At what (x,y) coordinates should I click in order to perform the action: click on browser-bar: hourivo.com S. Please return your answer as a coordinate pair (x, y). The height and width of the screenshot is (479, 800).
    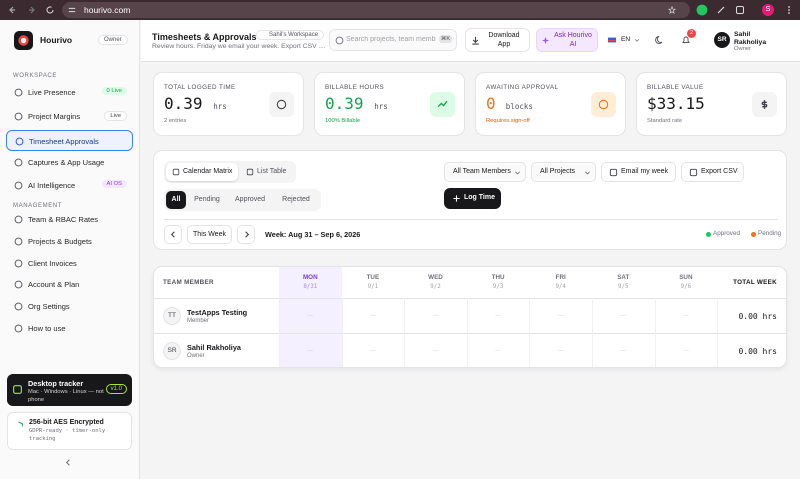
    Looking at the image, I should click on (400, 10).